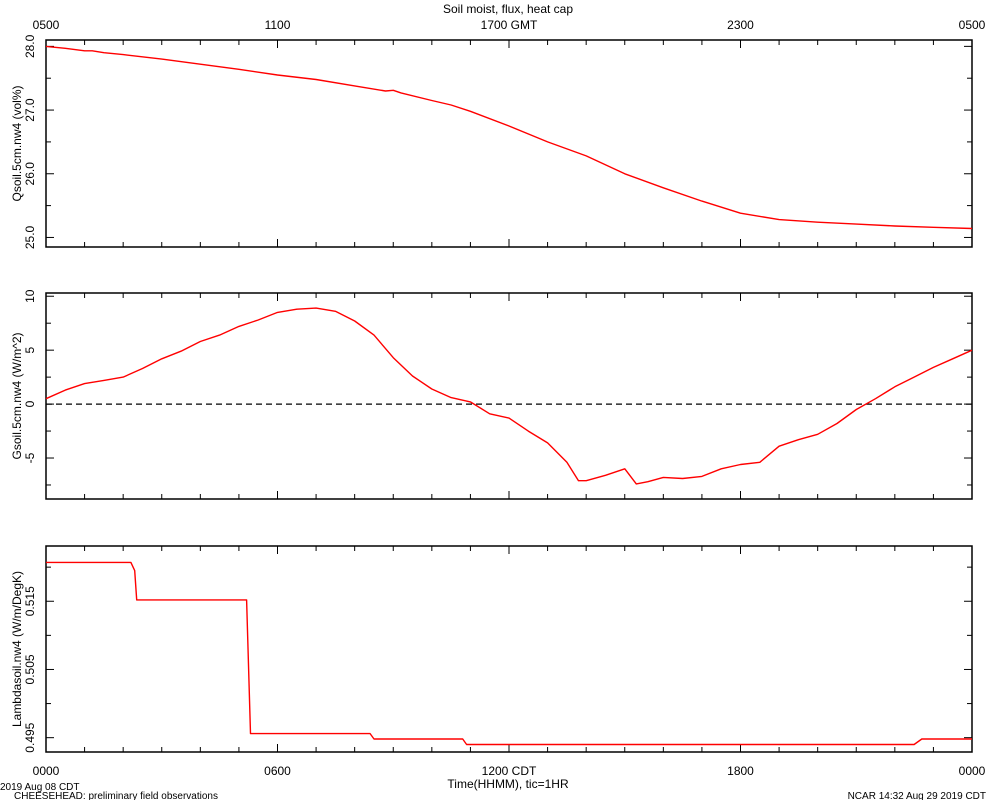 Image resolution: width=1000 pixels, height=800 pixels. I want to click on top-gmt-axis: 0500 1100 1700 GMT 2300 0500, so click(509, 25).